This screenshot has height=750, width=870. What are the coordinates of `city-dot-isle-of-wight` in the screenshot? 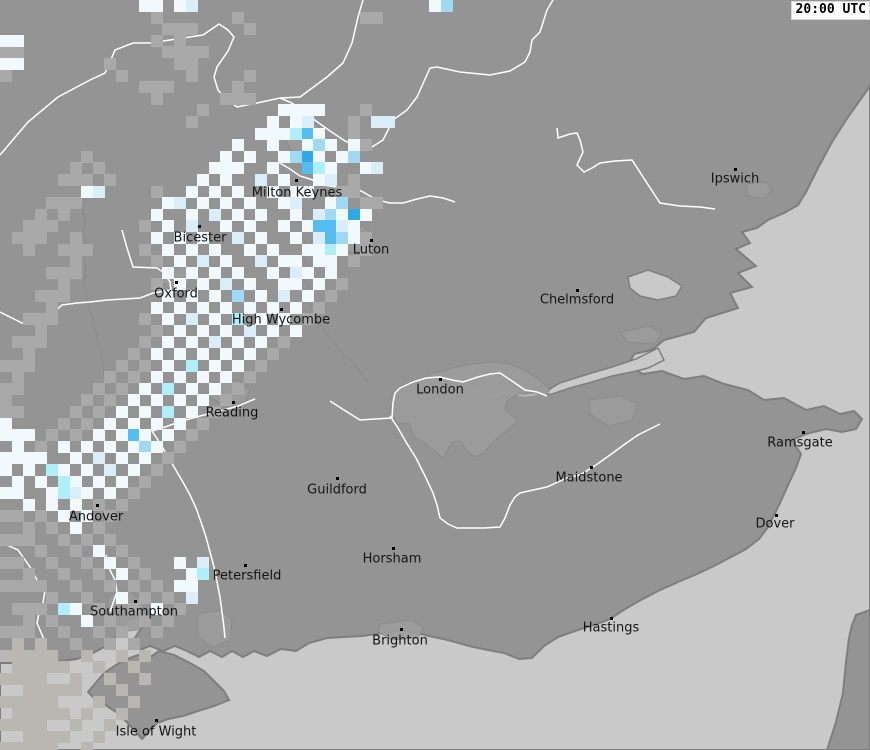 It's located at (156, 720).